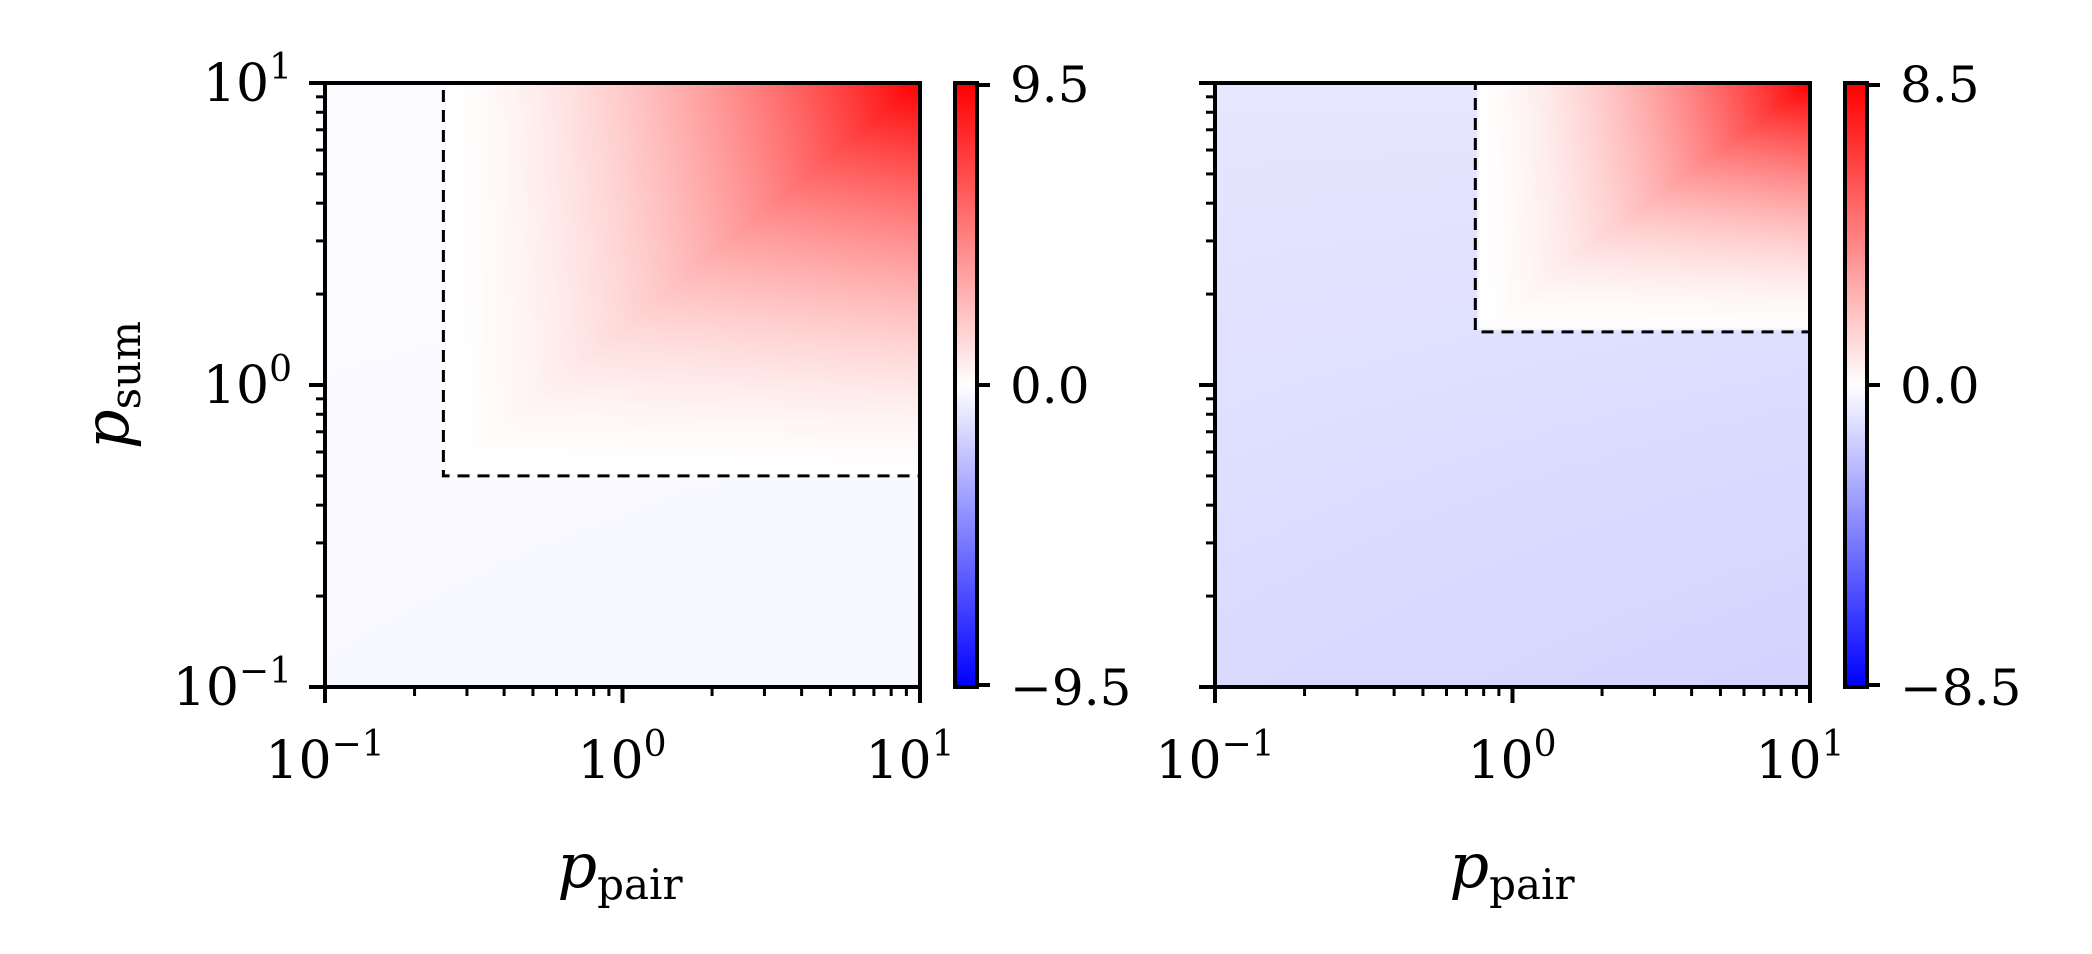 The height and width of the screenshot is (954, 2092). Describe the element at coordinates (681, 279) in the screenshot. I see `left-threshold-box` at that location.